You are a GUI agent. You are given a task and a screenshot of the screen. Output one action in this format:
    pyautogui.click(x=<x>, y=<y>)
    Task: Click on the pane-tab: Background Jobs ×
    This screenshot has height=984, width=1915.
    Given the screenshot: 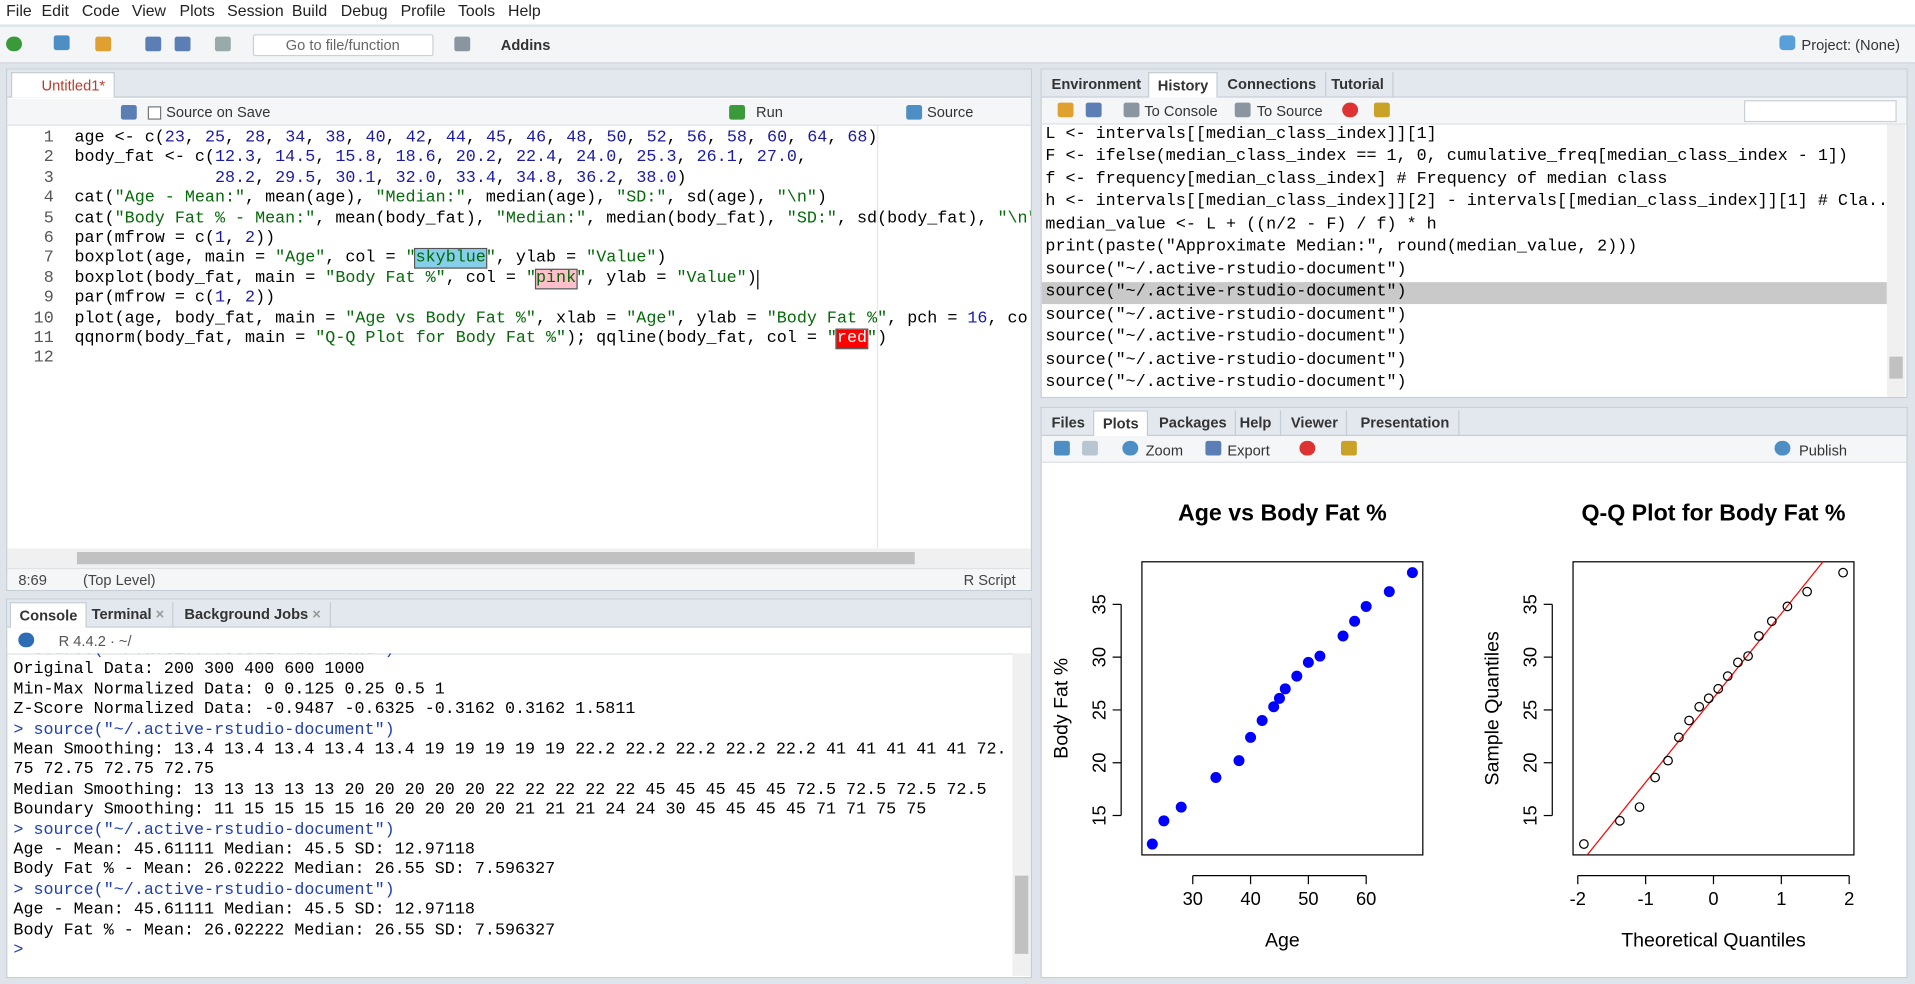 What is the action you would take?
    pyautogui.click(x=253, y=615)
    